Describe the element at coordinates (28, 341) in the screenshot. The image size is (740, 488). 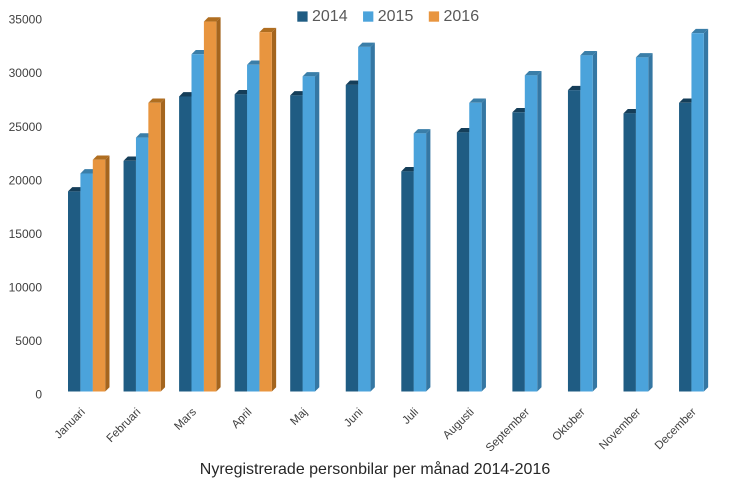
I see `y-axis-tick-label: 5000` at that location.